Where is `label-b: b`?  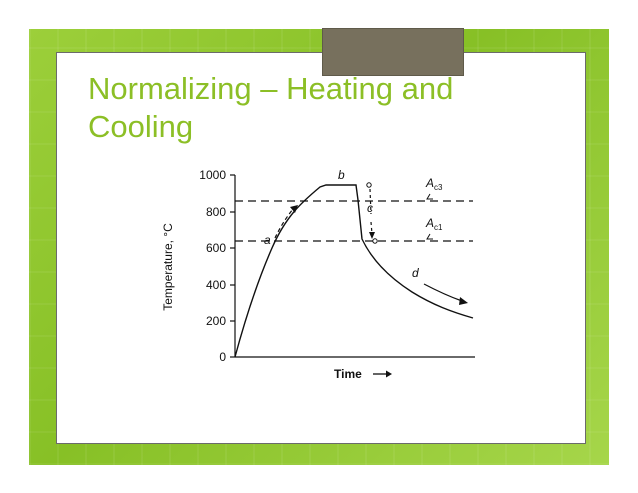 label-b: b is located at coordinates (341, 175).